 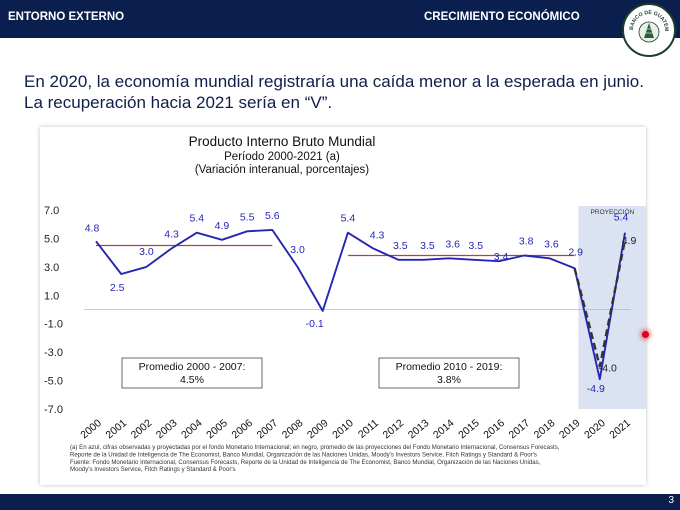 I want to click on x-tick-label: 2003, so click(x=167, y=429).